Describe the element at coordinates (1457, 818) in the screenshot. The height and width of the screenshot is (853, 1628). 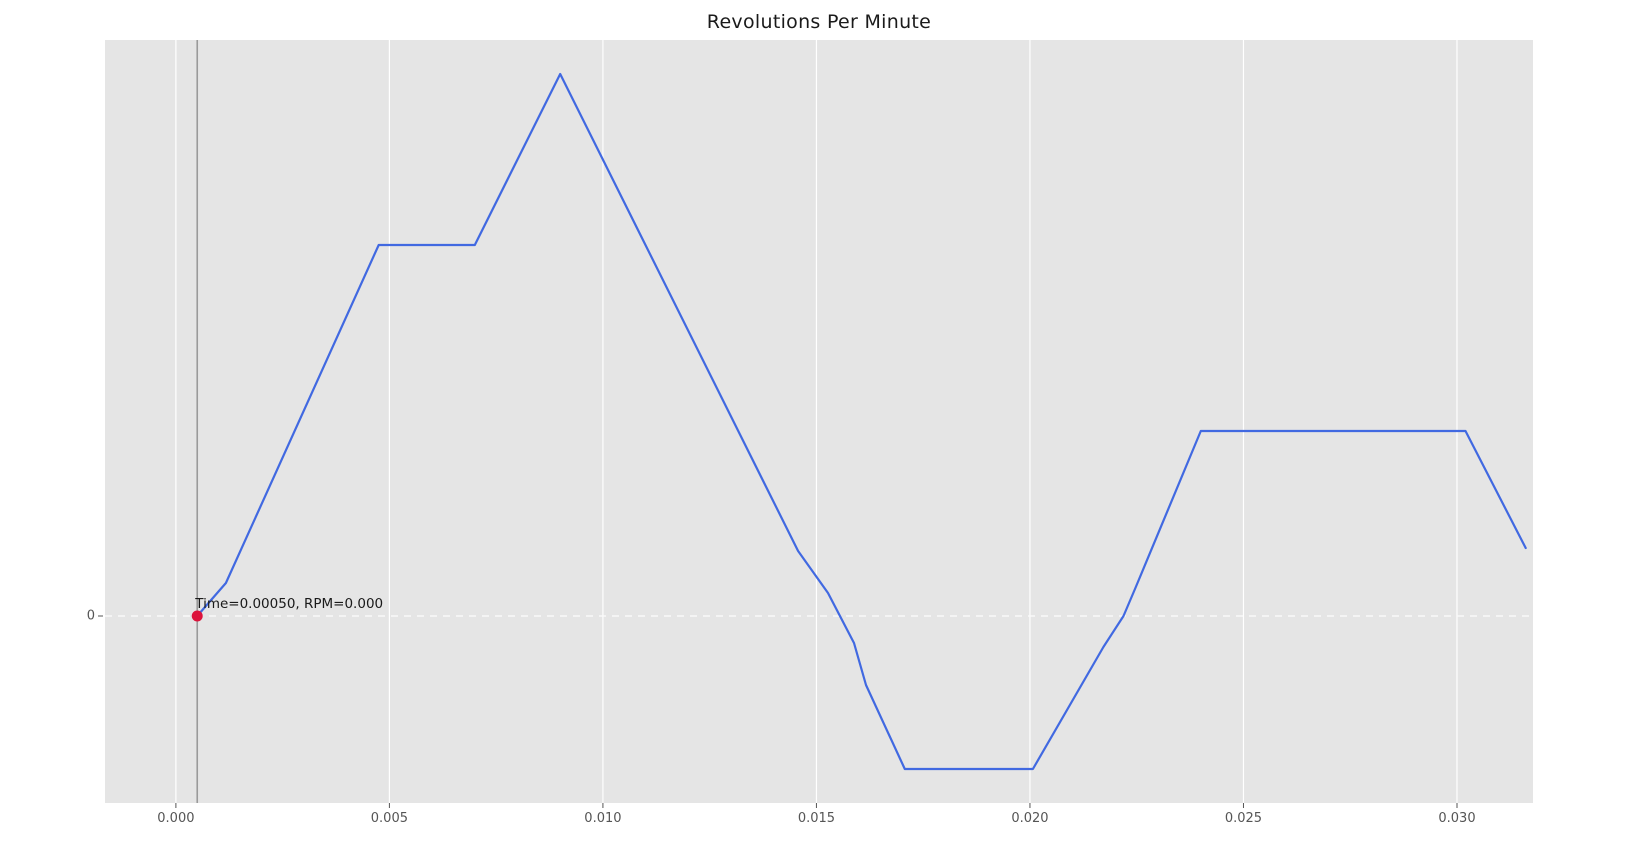
I see `x-tick-label: 0.030` at that location.